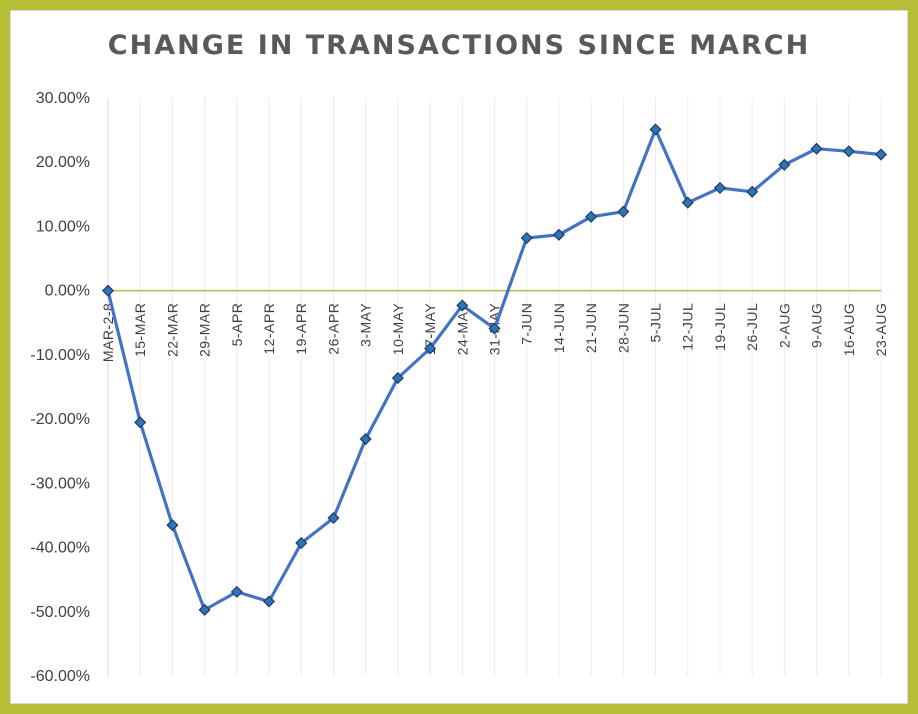 This screenshot has width=918, height=714. I want to click on y-tick-label: -20.00%, so click(60, 419).